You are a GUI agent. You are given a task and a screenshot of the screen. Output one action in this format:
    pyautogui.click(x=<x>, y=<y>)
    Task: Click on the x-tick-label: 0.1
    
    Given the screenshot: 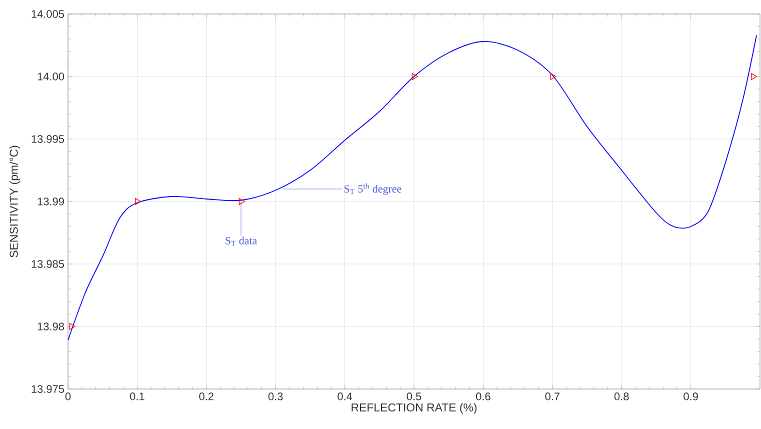 What is the action you would take?
    pyautogui.click(x=137, y=396)
    